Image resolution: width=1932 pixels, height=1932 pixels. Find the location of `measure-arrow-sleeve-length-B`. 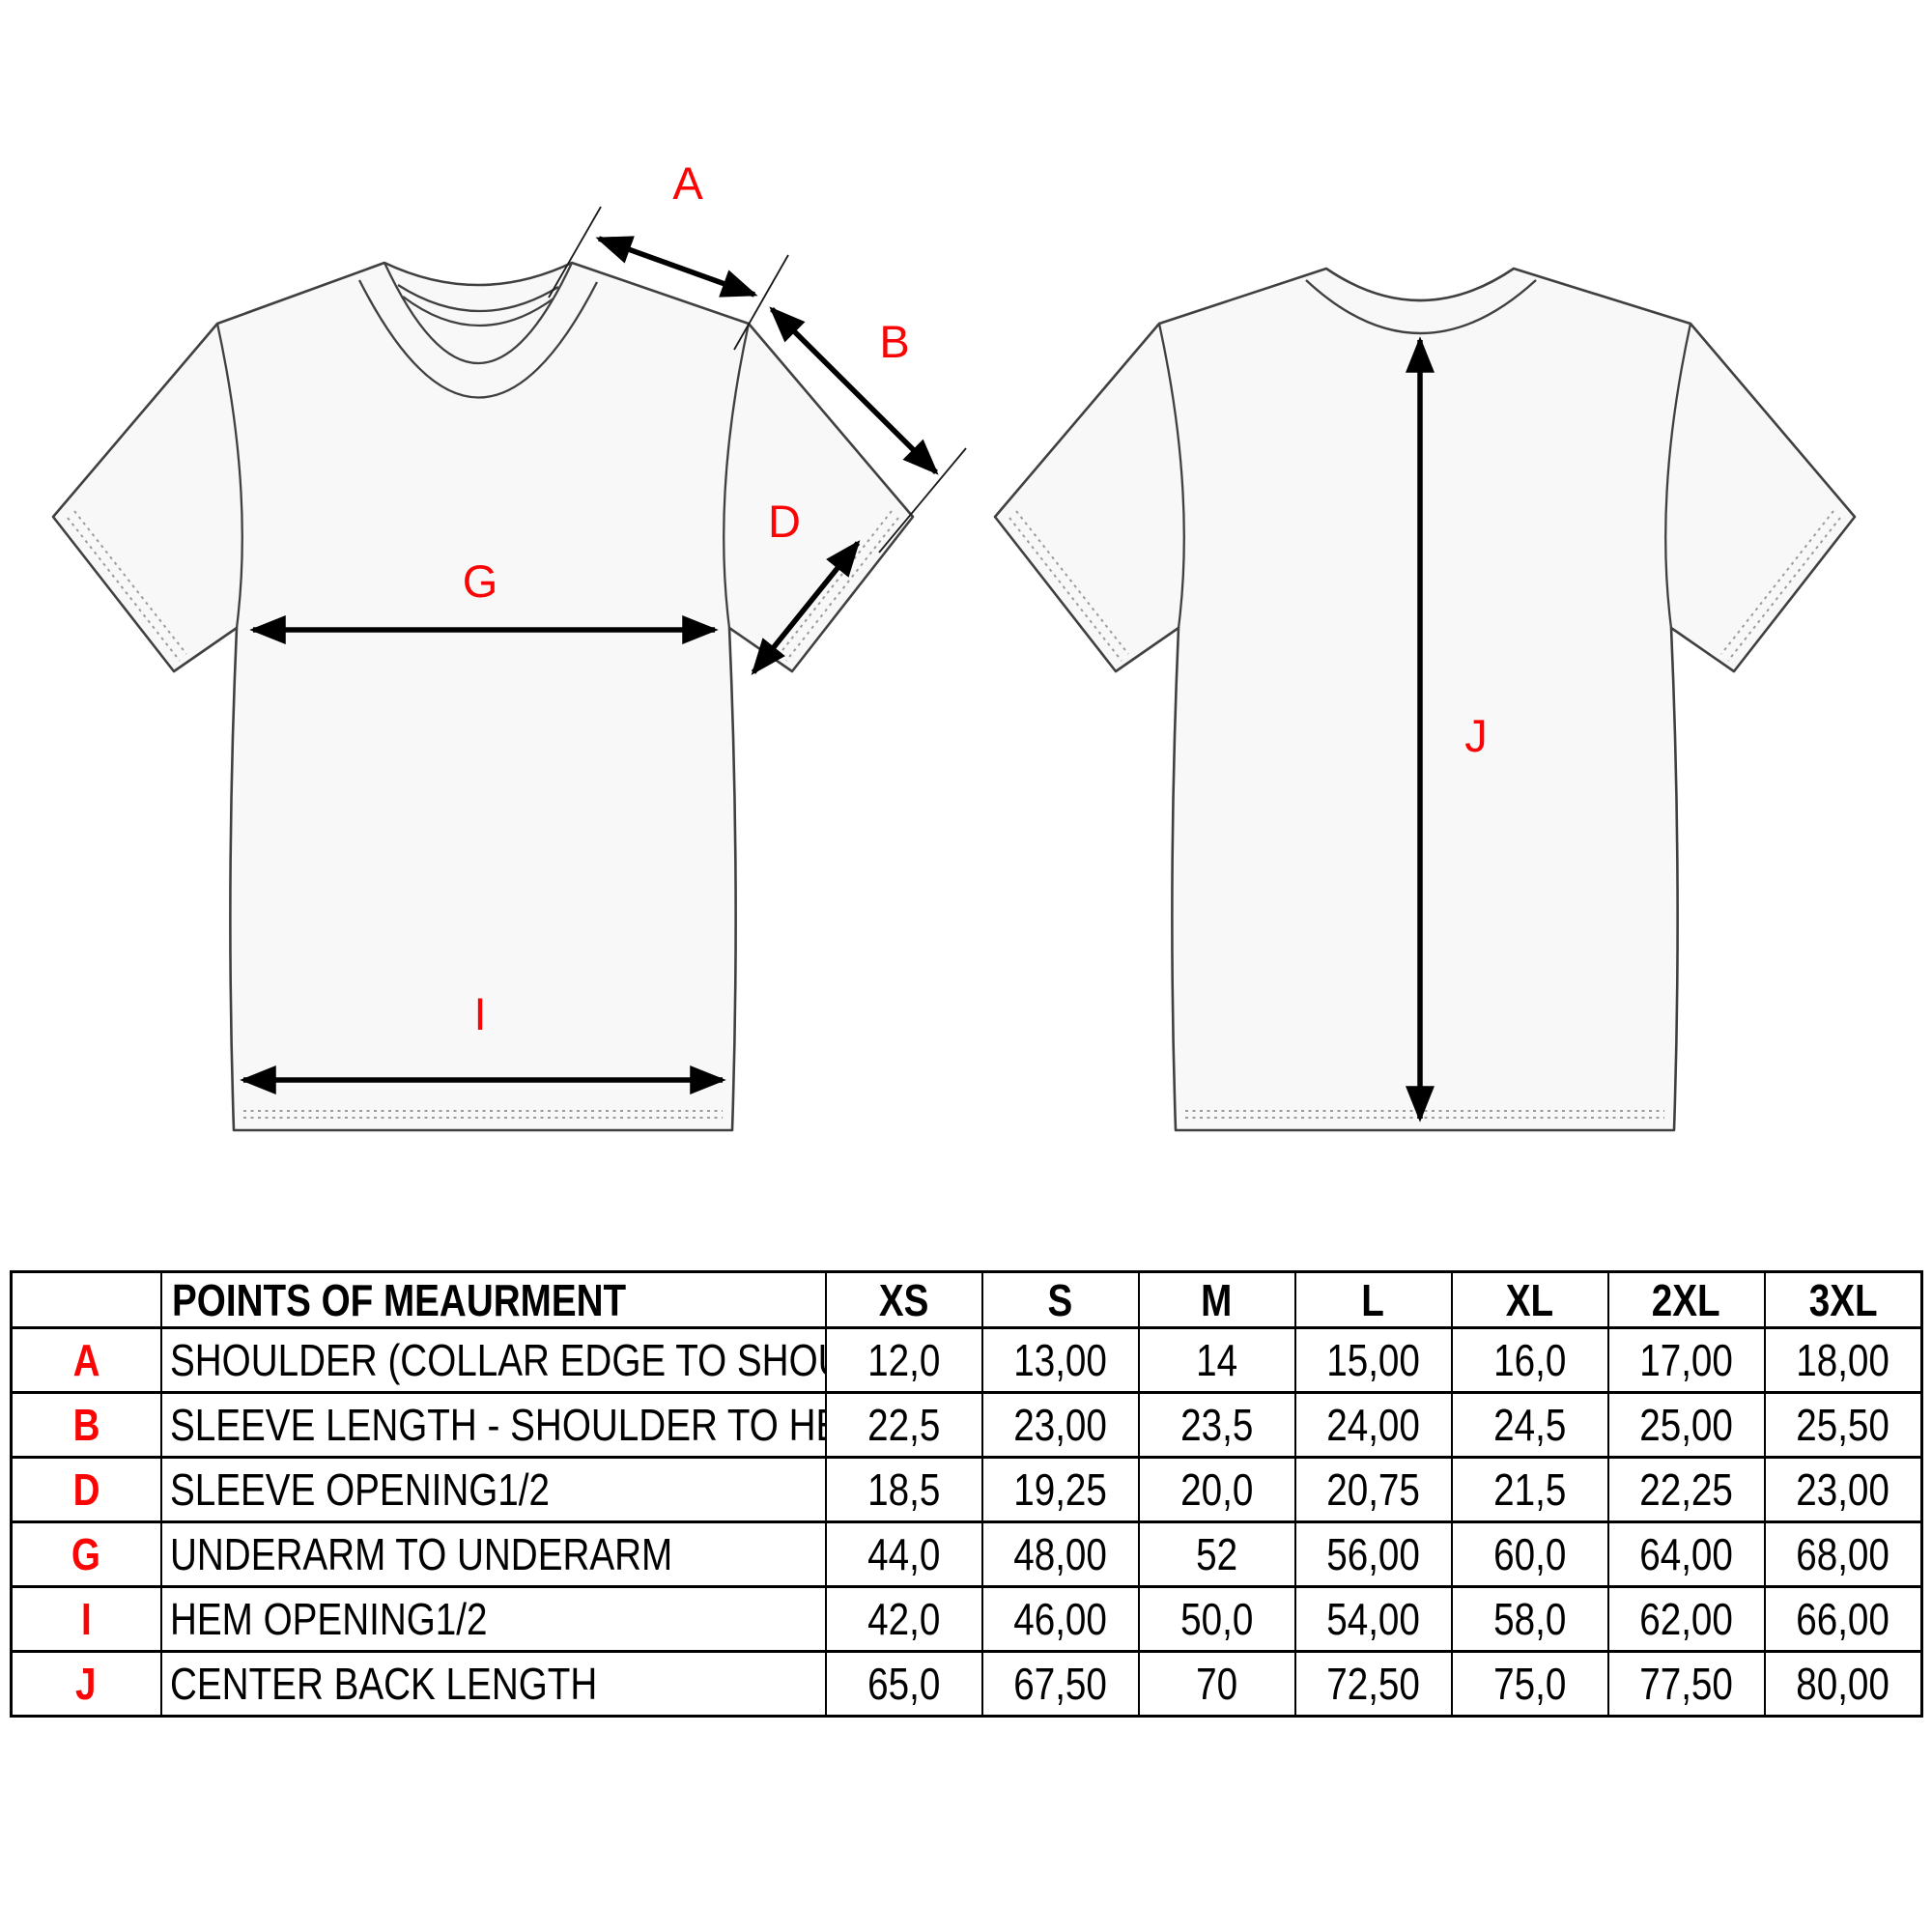

measure-arrow-sleeve-length-B is located at coordinates (854, 390).